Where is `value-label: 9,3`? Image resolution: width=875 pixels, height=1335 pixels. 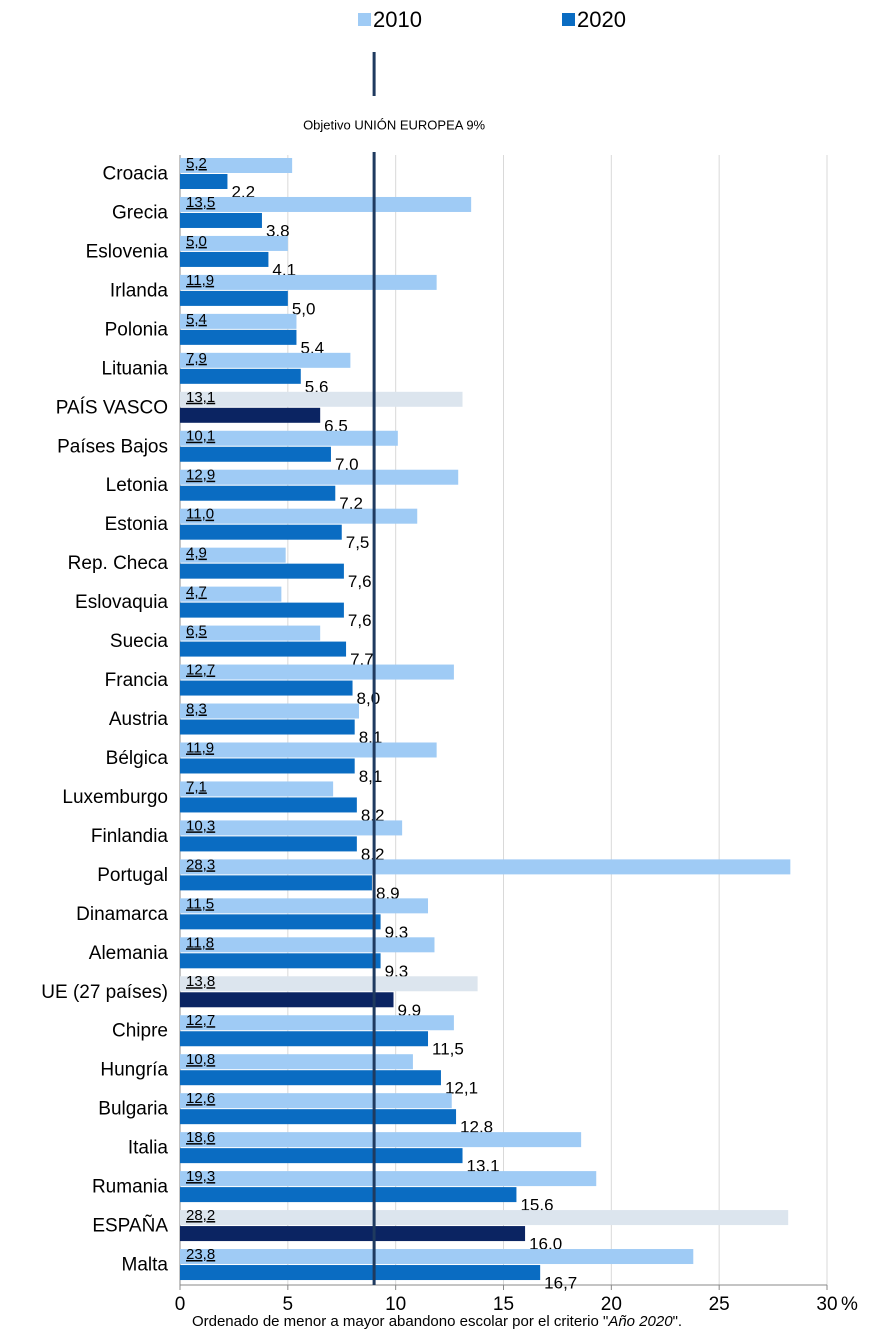
value-label: 9,3 is located at coordinates (397, 971).